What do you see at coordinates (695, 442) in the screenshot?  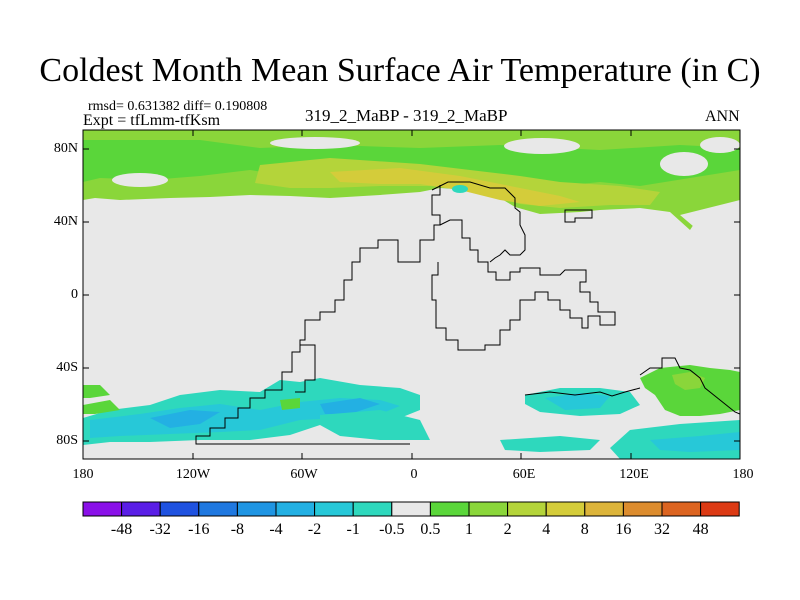 I see `south-bottom-cyan` at bounding box center [695, 442].